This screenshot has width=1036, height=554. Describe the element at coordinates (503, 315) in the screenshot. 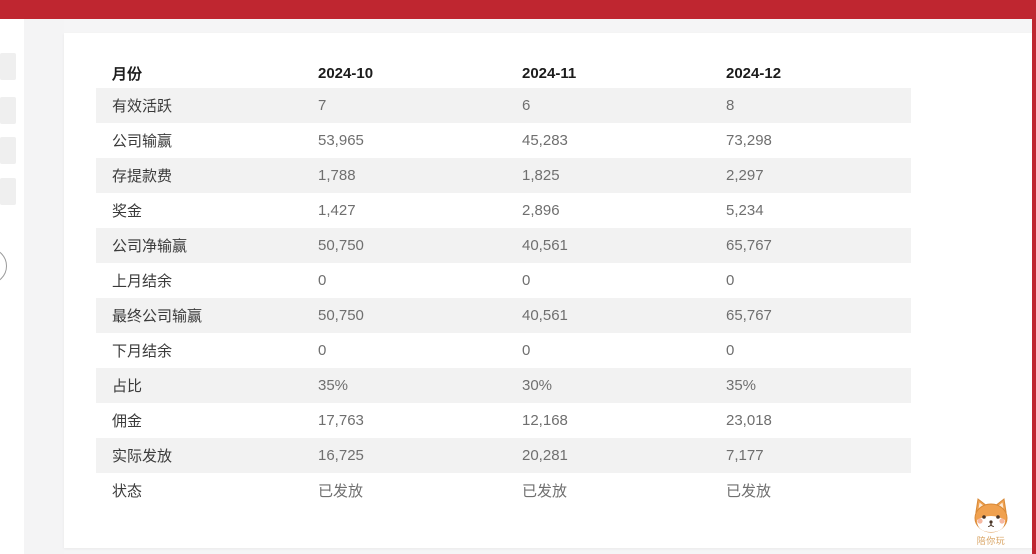

I see `table-row: 最终公司输赢 50,750 40,561 65,767` at that location.